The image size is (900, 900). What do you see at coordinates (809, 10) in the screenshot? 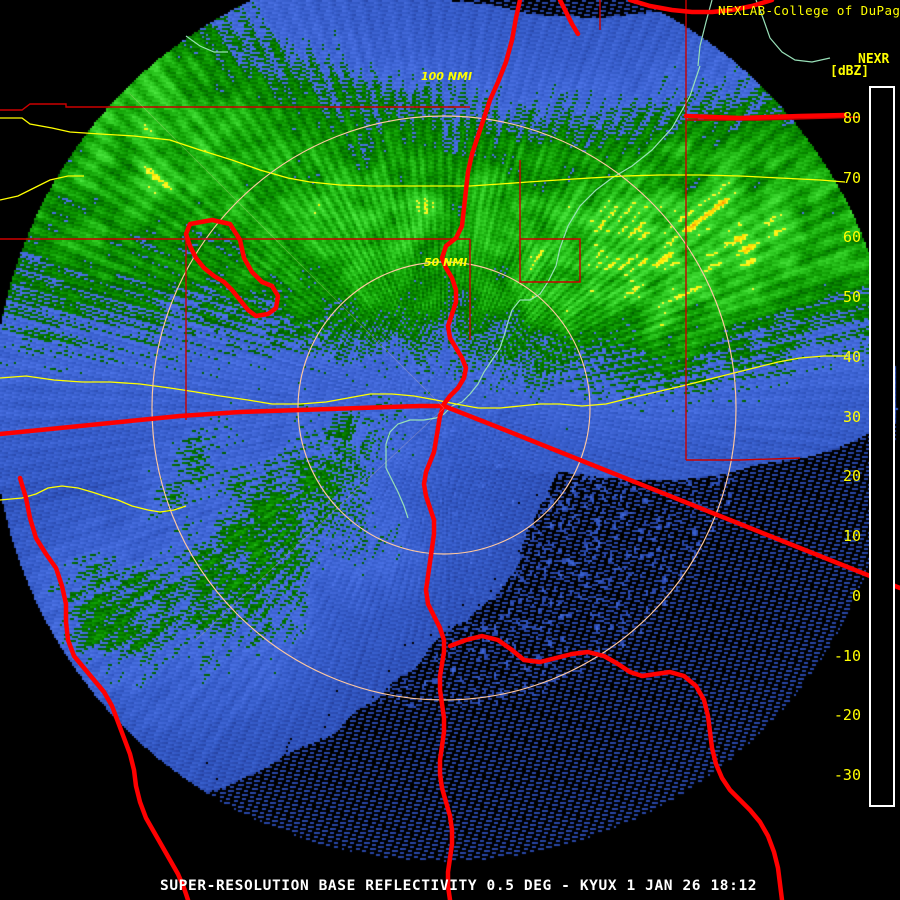
I see `provider-credit: NEXLAB-College of DuPage ◩` at bounding box center [809, 10].